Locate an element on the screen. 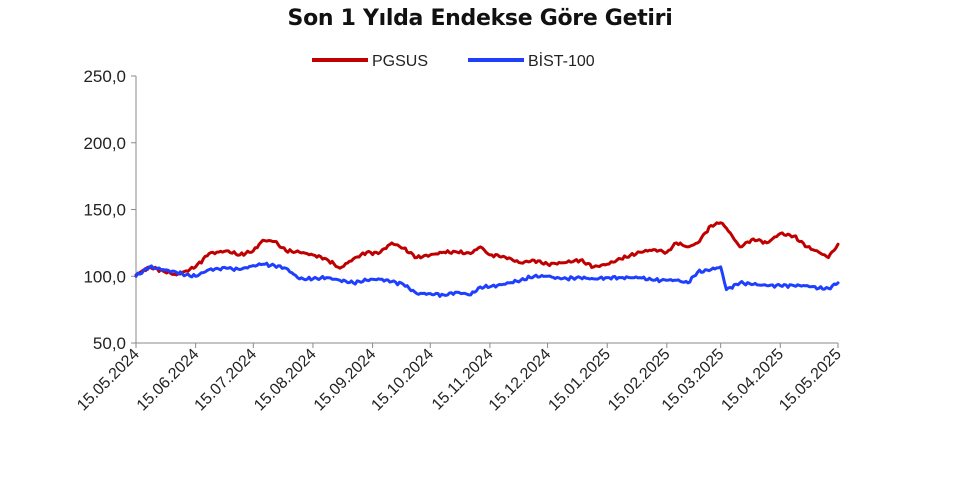  x-tick-label: 15.05.2025 is located at coordinates (810, 380).